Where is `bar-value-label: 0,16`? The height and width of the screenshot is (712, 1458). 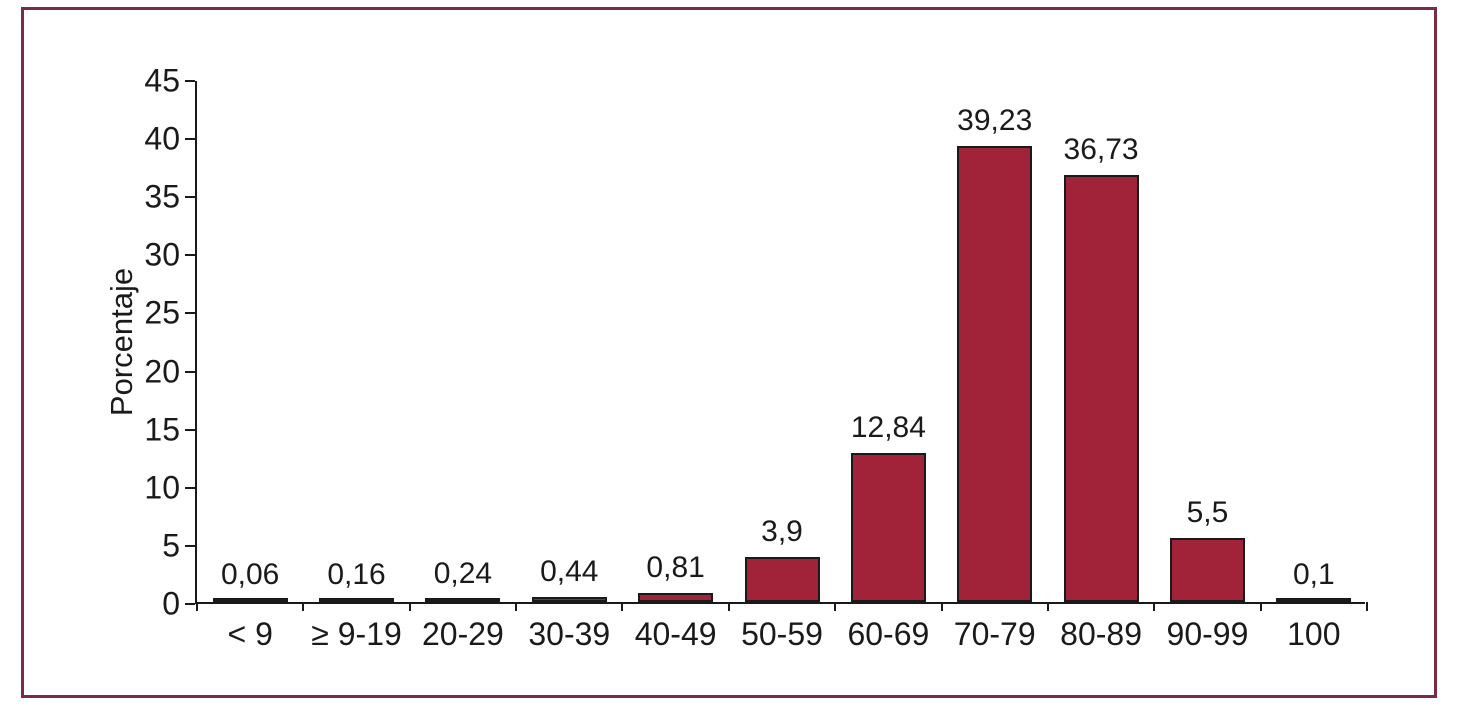
bar-value-label: 0,16 is located at coordinates (356, 574).